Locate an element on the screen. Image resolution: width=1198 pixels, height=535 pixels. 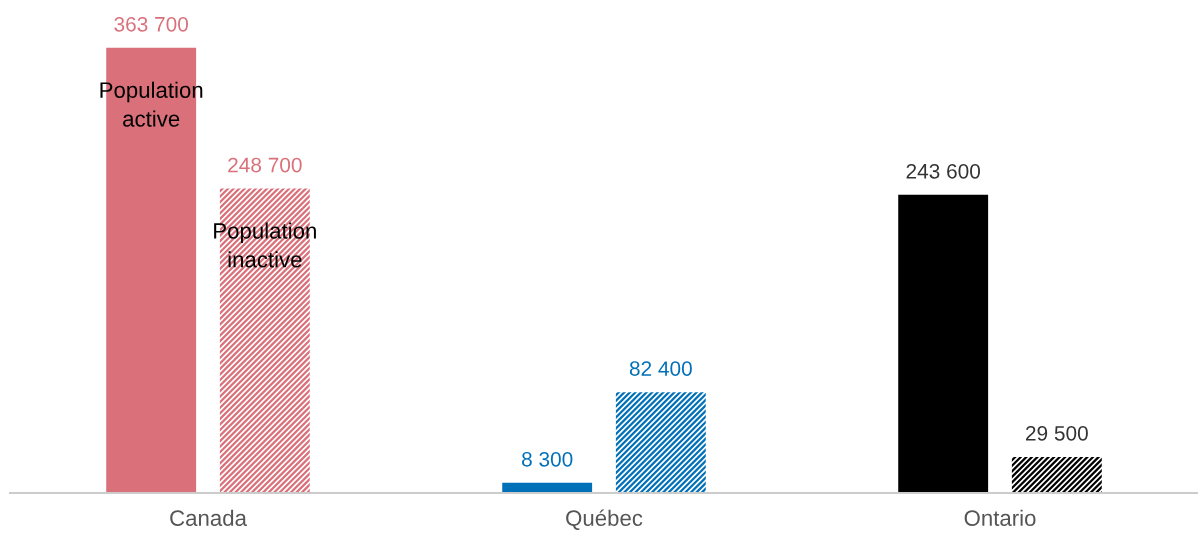
data-label: 82 400 is located at coordinates (660, 368).